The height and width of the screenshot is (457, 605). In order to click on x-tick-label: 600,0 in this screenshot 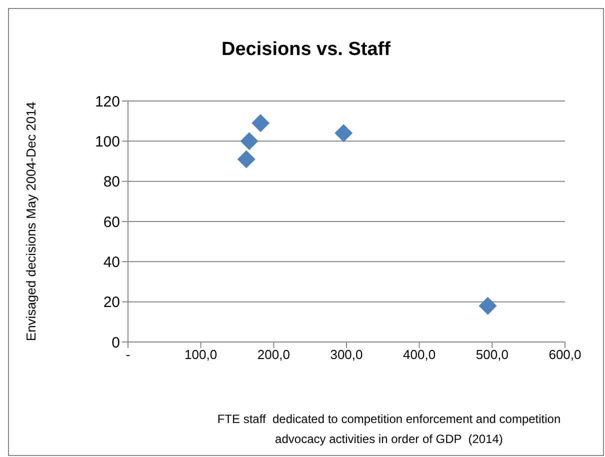, I will do `click(565, 354)`.